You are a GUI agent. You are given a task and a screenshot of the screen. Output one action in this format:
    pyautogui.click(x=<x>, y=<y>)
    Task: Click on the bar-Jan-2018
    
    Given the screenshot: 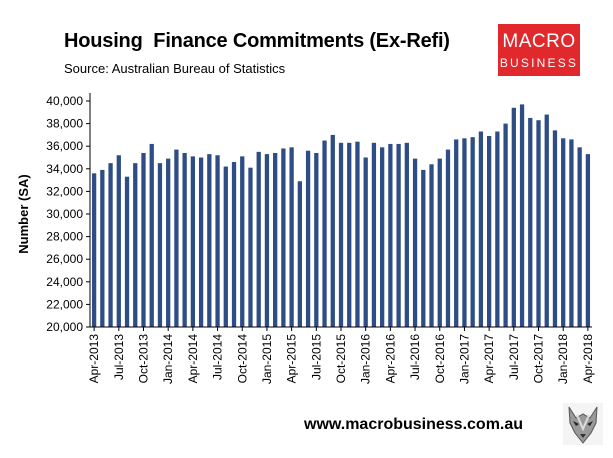 What is the action you would take?
    pyautogui.click(x=563, y=232)
    